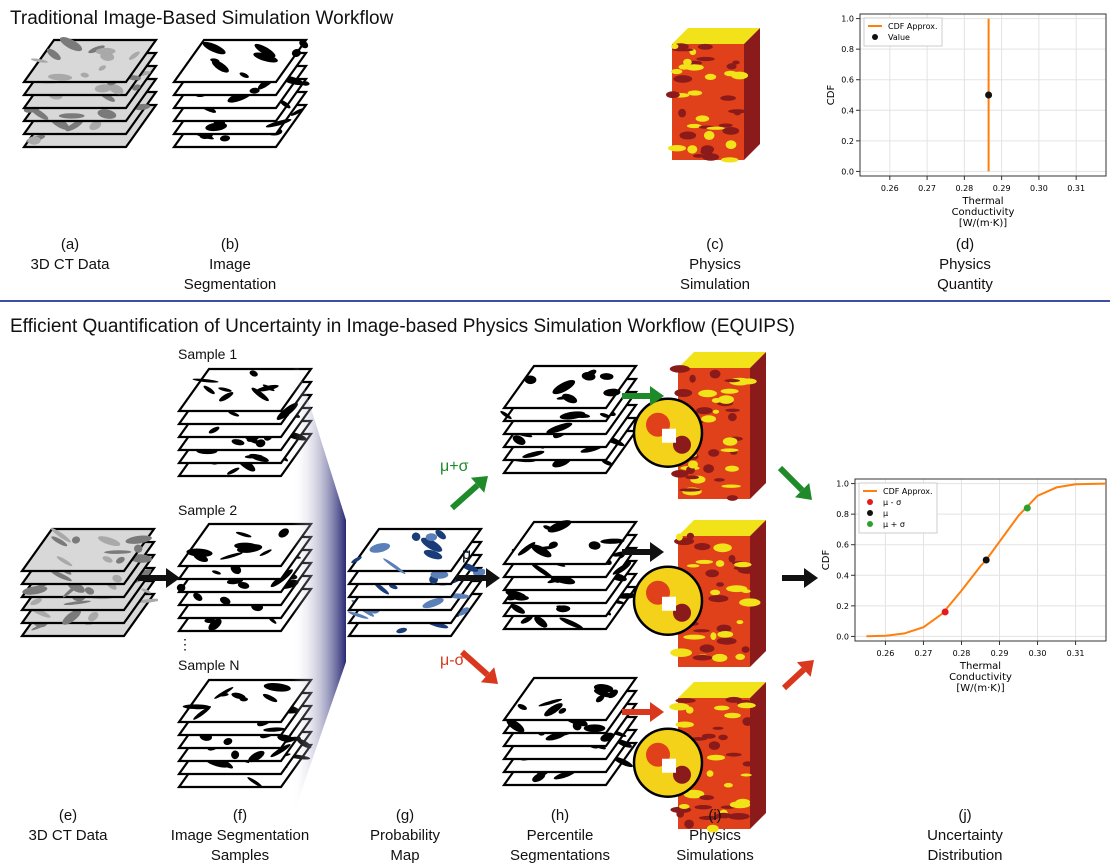  What do you see at coordinates (794, 482) in the screenshot?
I see `arrow-sim-plus-to-chart` at bounding box center [794, 482].